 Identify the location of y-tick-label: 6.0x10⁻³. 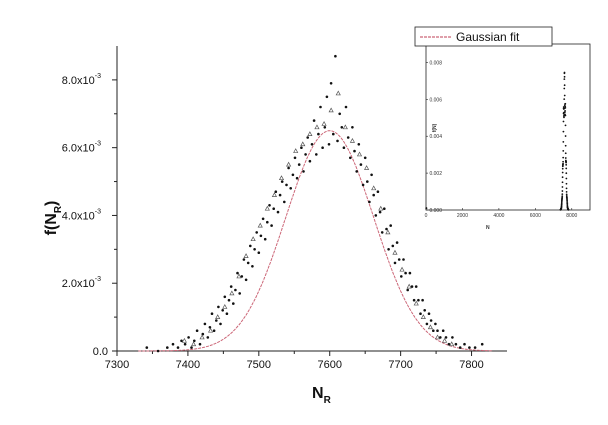
(81, 148).